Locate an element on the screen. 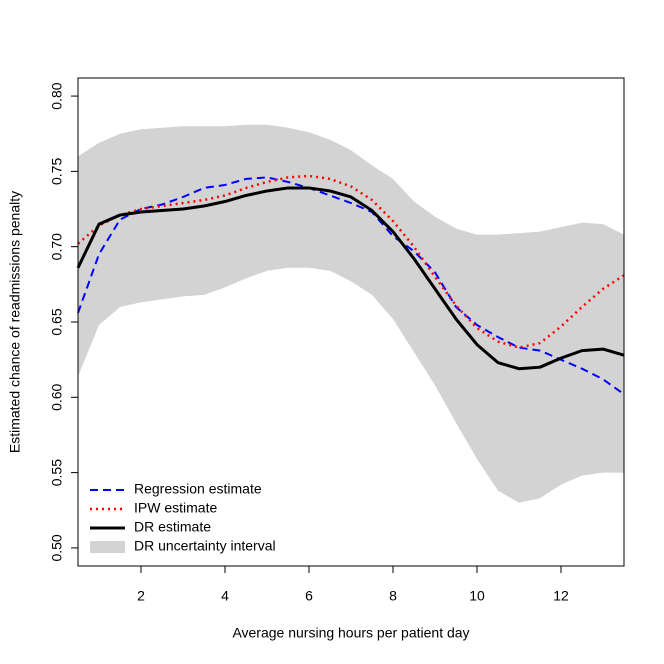 Image resolution: width=664 pixels, height=664 pixels. x-tick-label: 8 is located at coordinates (393, 596).